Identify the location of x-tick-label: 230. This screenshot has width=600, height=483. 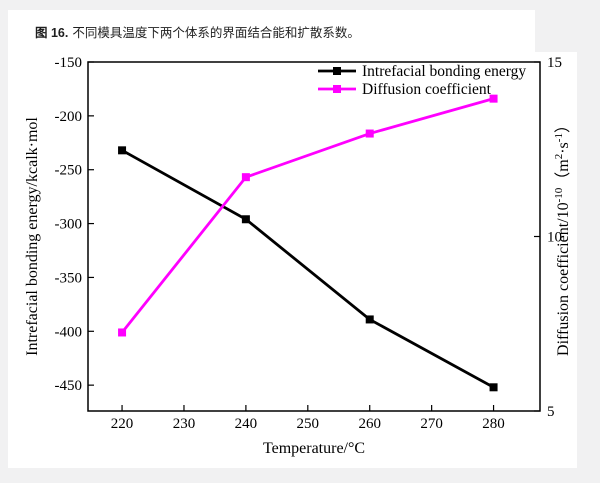
(184, 424).